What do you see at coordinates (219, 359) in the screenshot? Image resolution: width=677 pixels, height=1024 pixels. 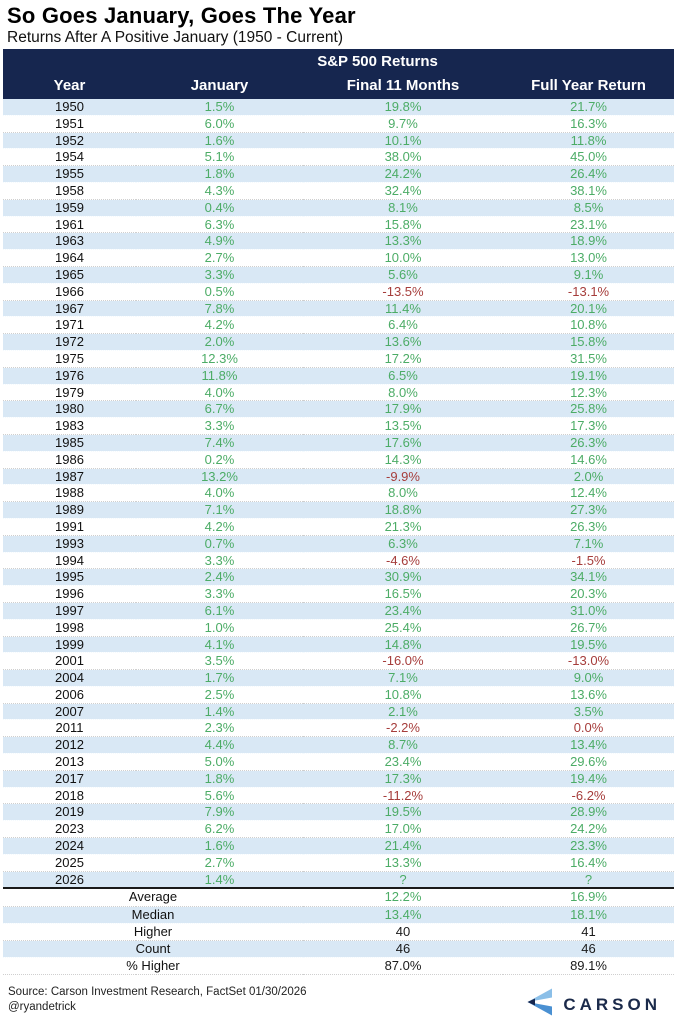 I see `january-cell: 12.3%` at bounding box center [219, 359].